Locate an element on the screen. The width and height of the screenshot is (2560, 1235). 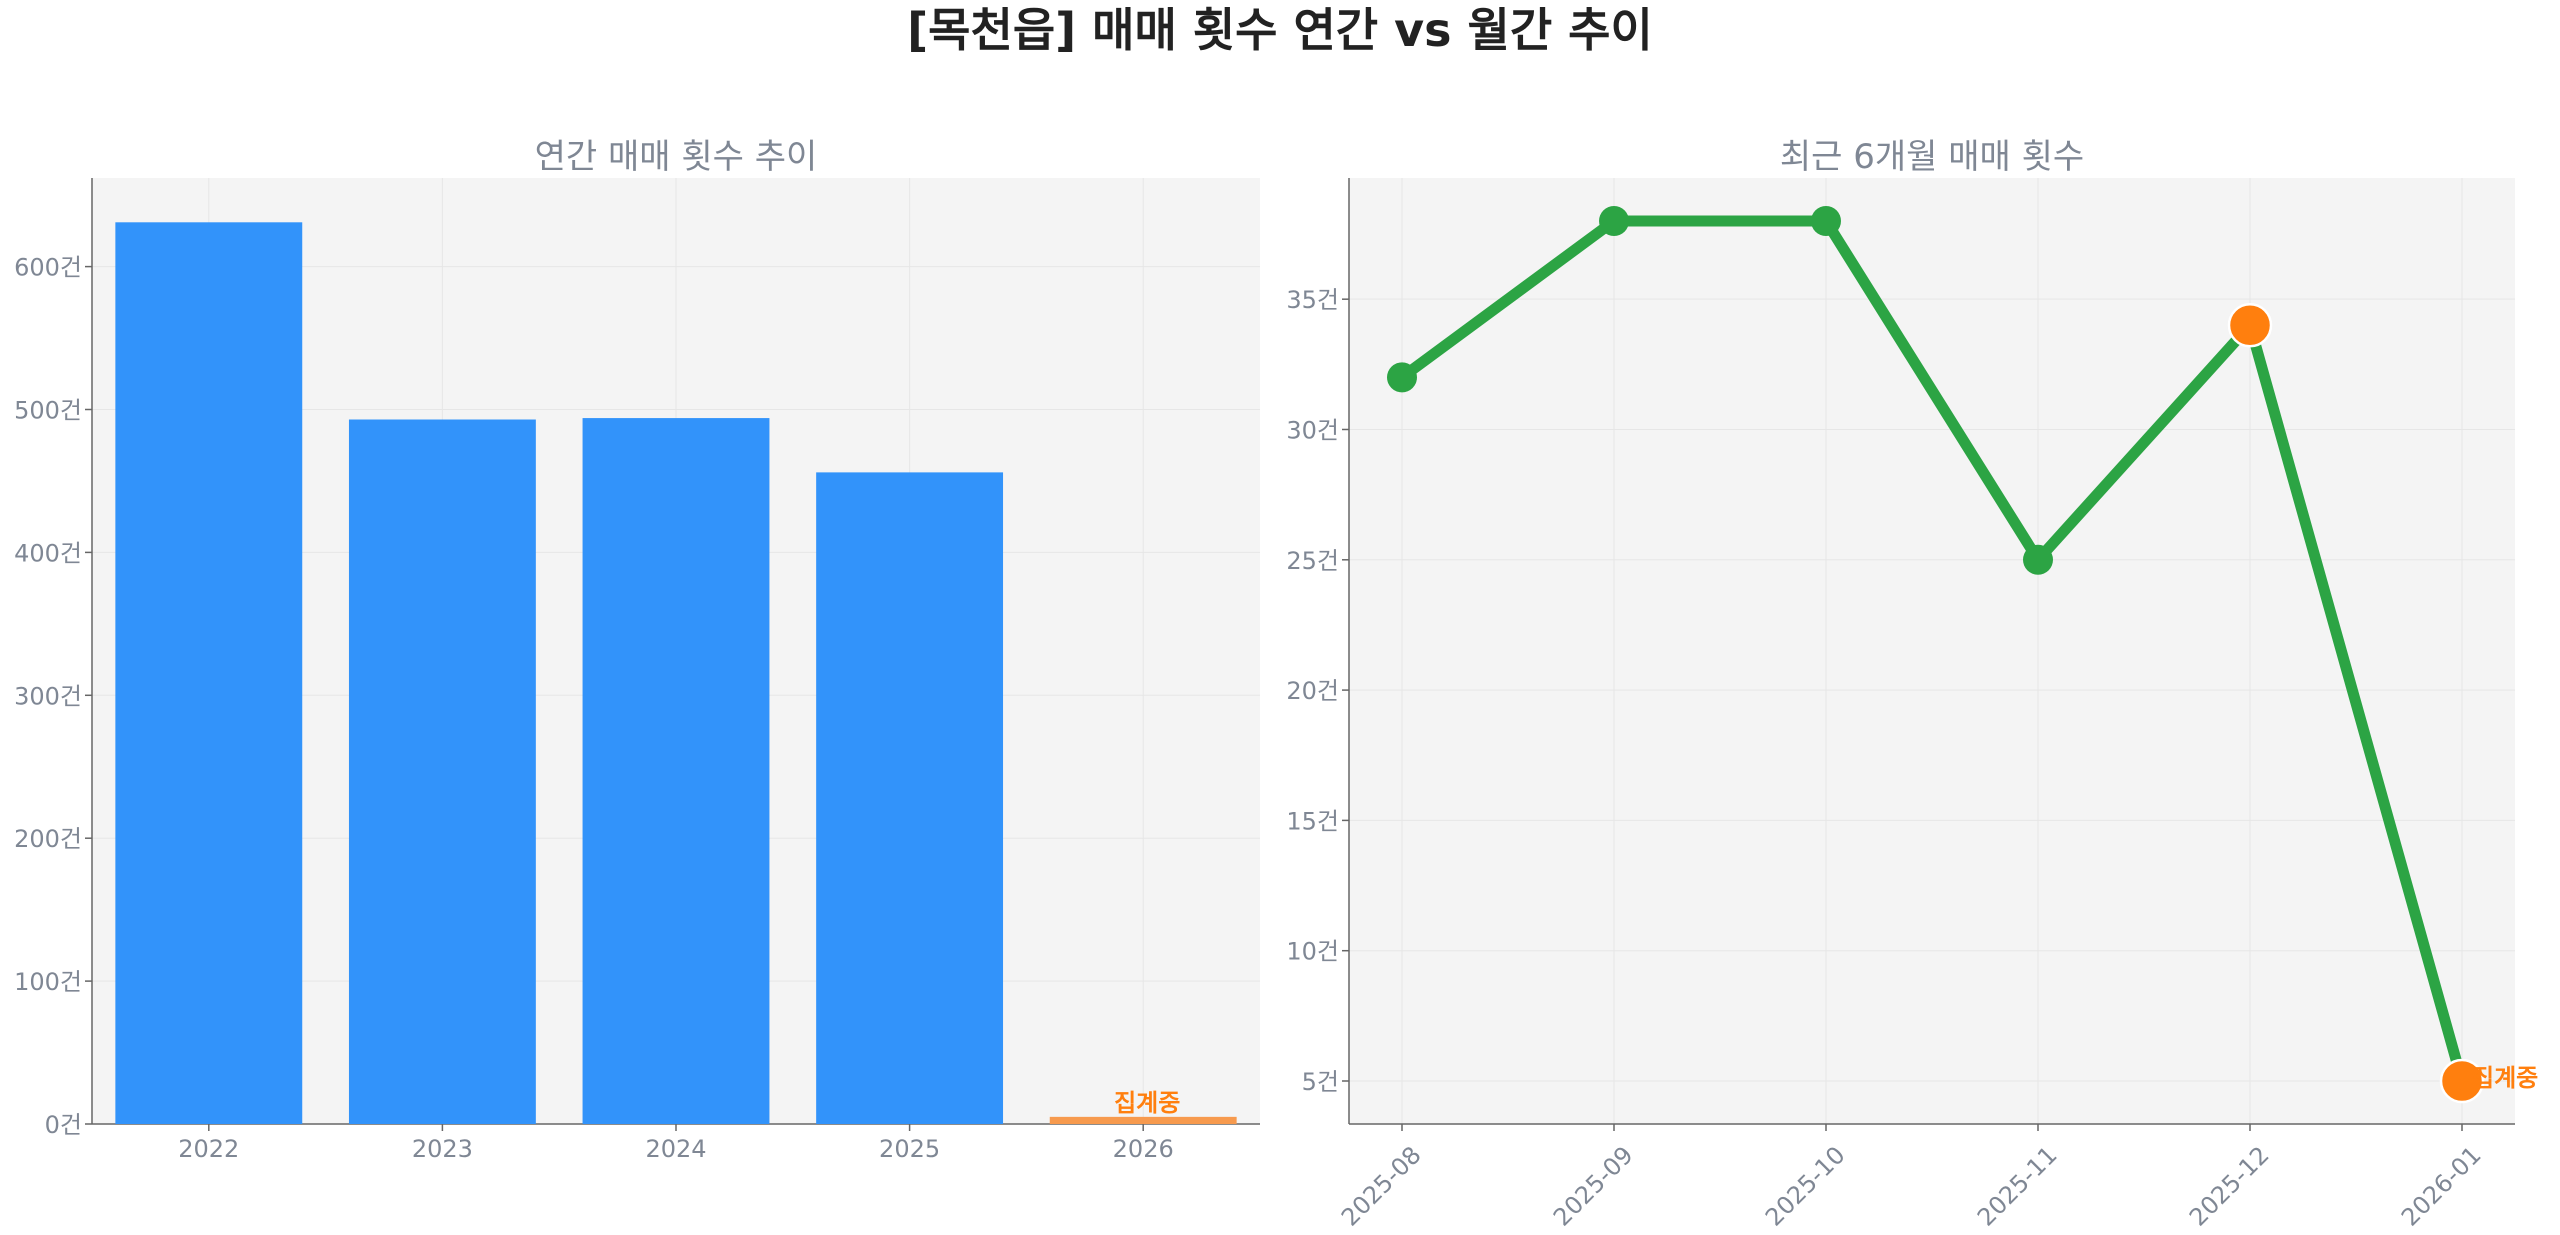
y-tick-label: 35건 is located at coordinates (1312, 300).